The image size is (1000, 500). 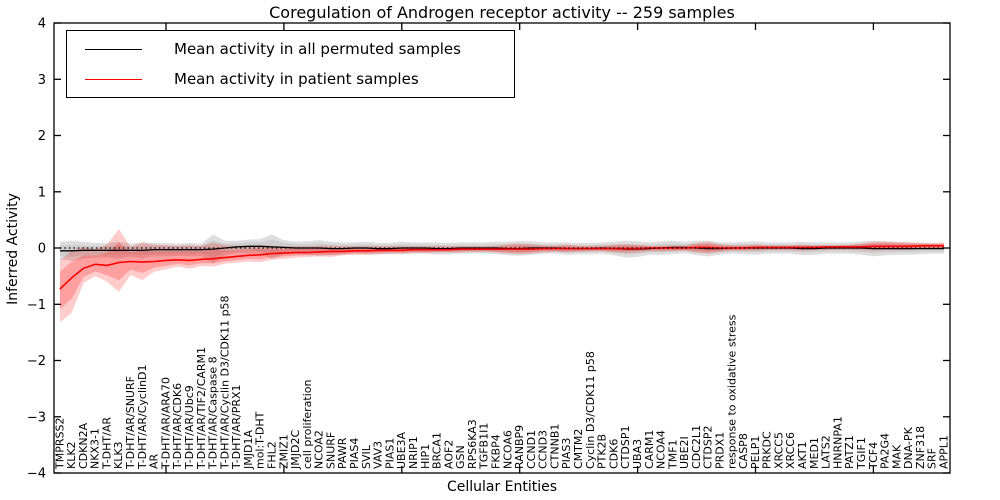 I want to click on svg-text: NKX3-1, so click(x=95, y=448).